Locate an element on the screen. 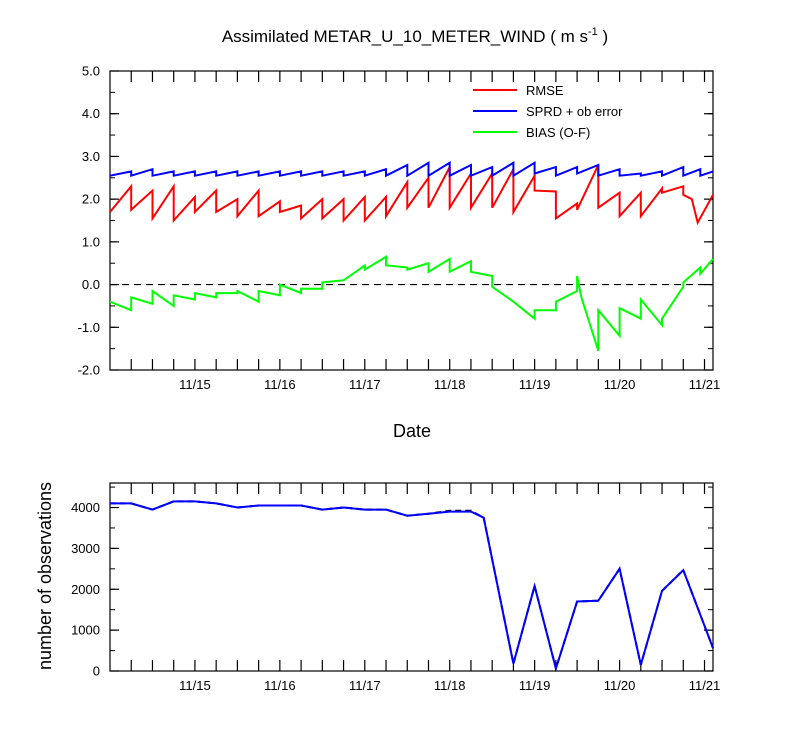 The width and height of the screenshot is (800, 750). top-x-tick-label: 11/20 is located at coordinates (620, 384).